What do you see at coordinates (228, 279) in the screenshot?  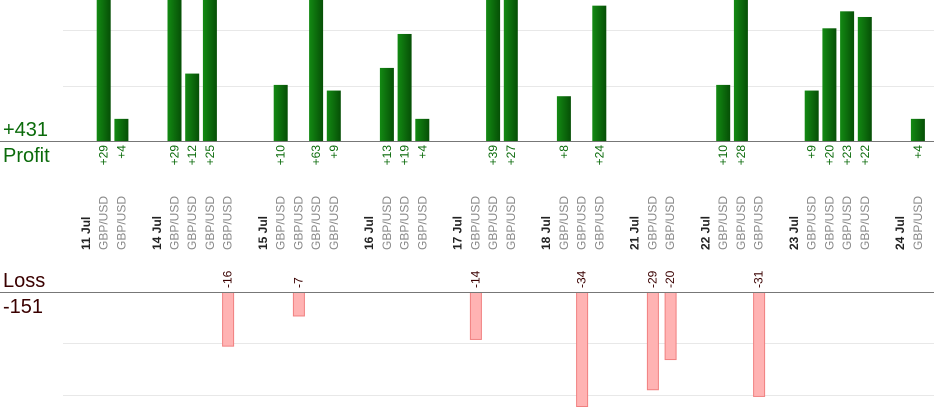 I see `loss-value-label: -16` at bounding box center [228, 279].